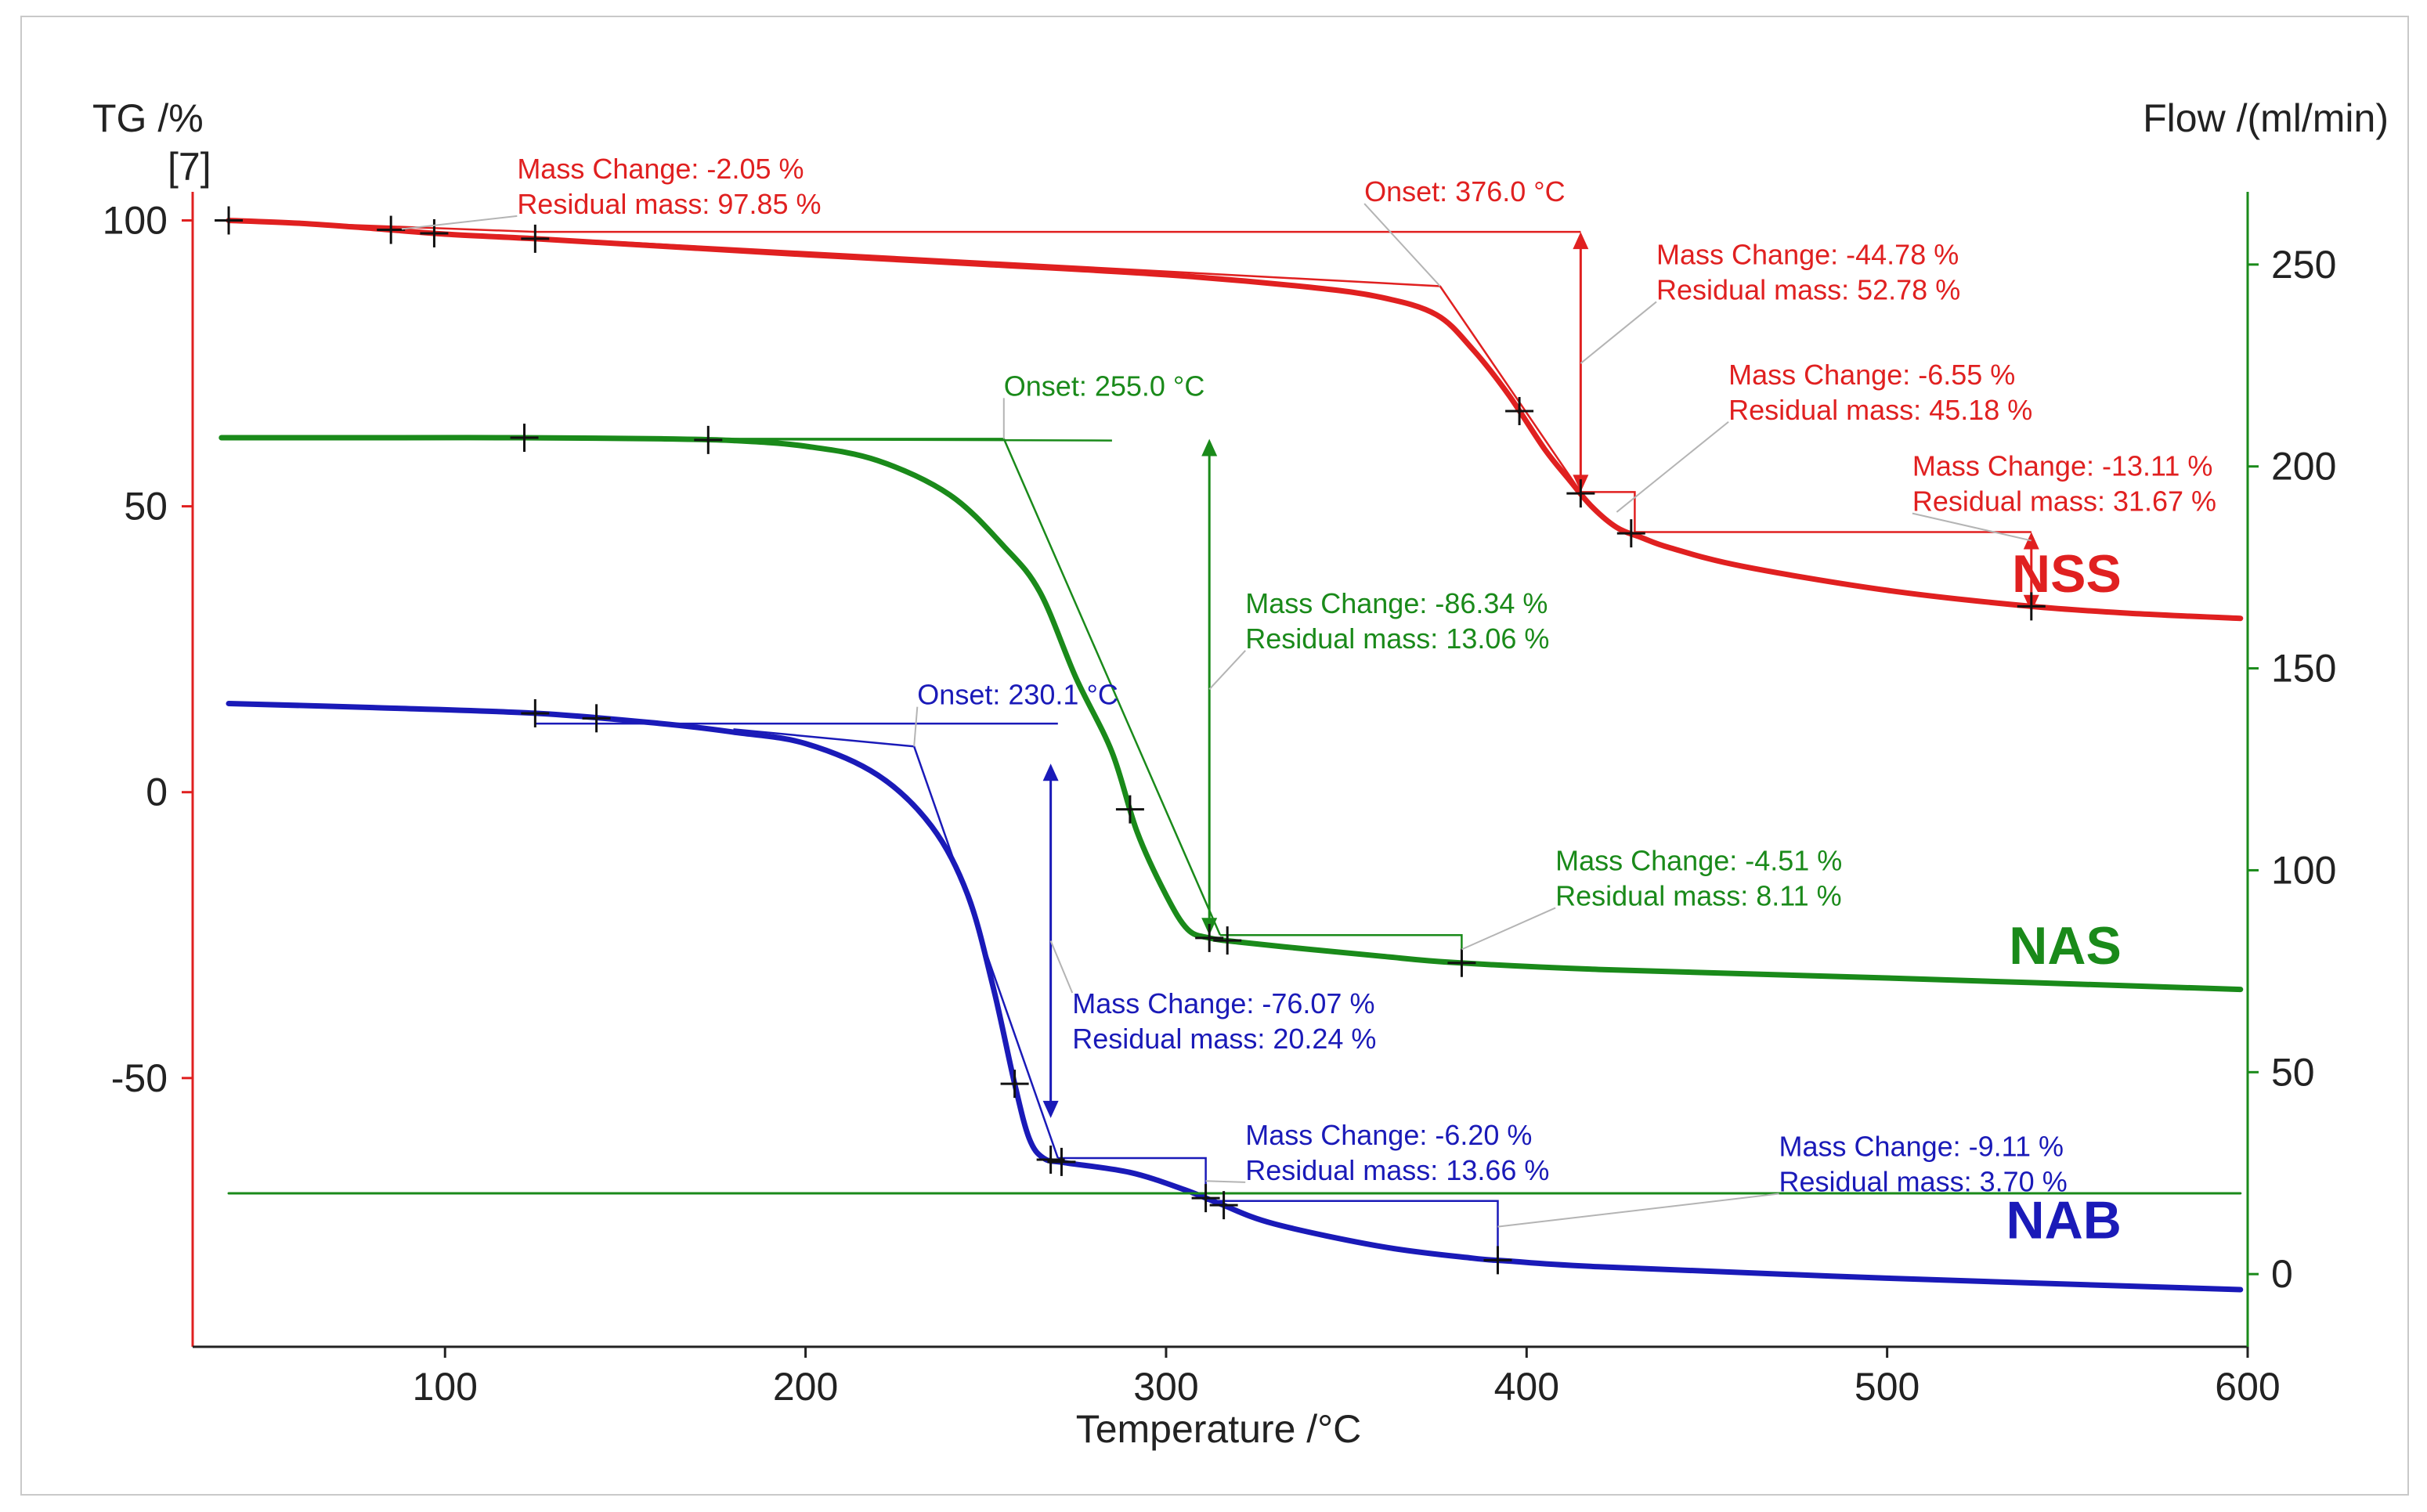  I want to click on x-tick-label: 300, so click(1165, 1387).